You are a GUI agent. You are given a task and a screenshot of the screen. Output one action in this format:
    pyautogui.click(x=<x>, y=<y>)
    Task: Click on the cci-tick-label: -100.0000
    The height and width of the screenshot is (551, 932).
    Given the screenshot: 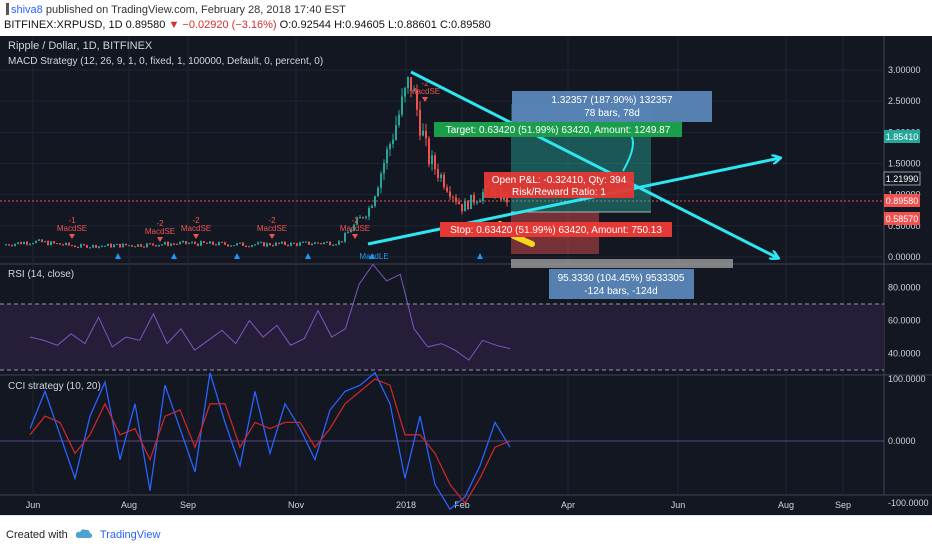 What is the action you would take?
    pyautogui.click(x=908, y=503)
    